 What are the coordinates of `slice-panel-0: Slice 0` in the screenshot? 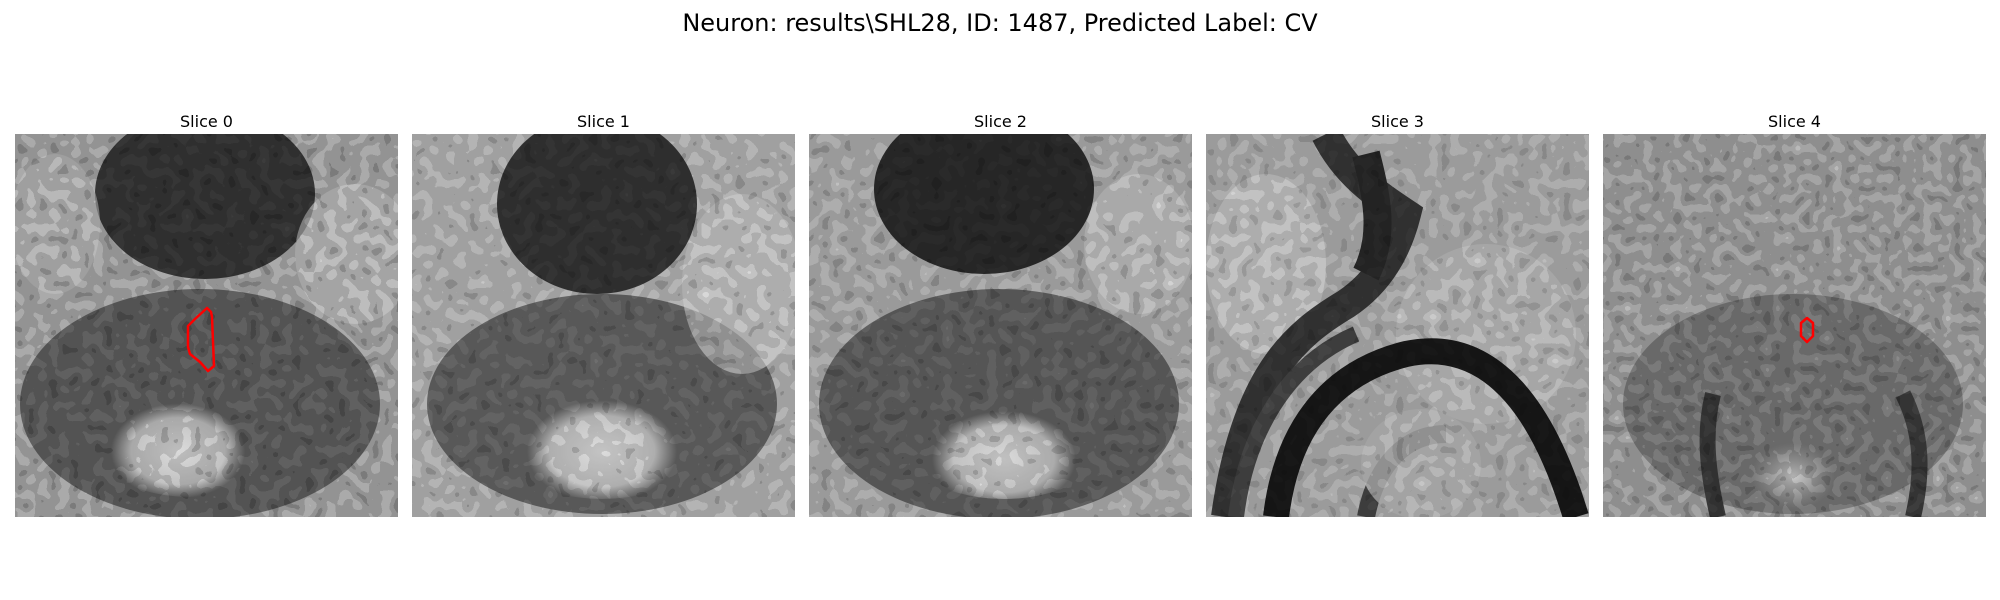 It's located at (206, 313).